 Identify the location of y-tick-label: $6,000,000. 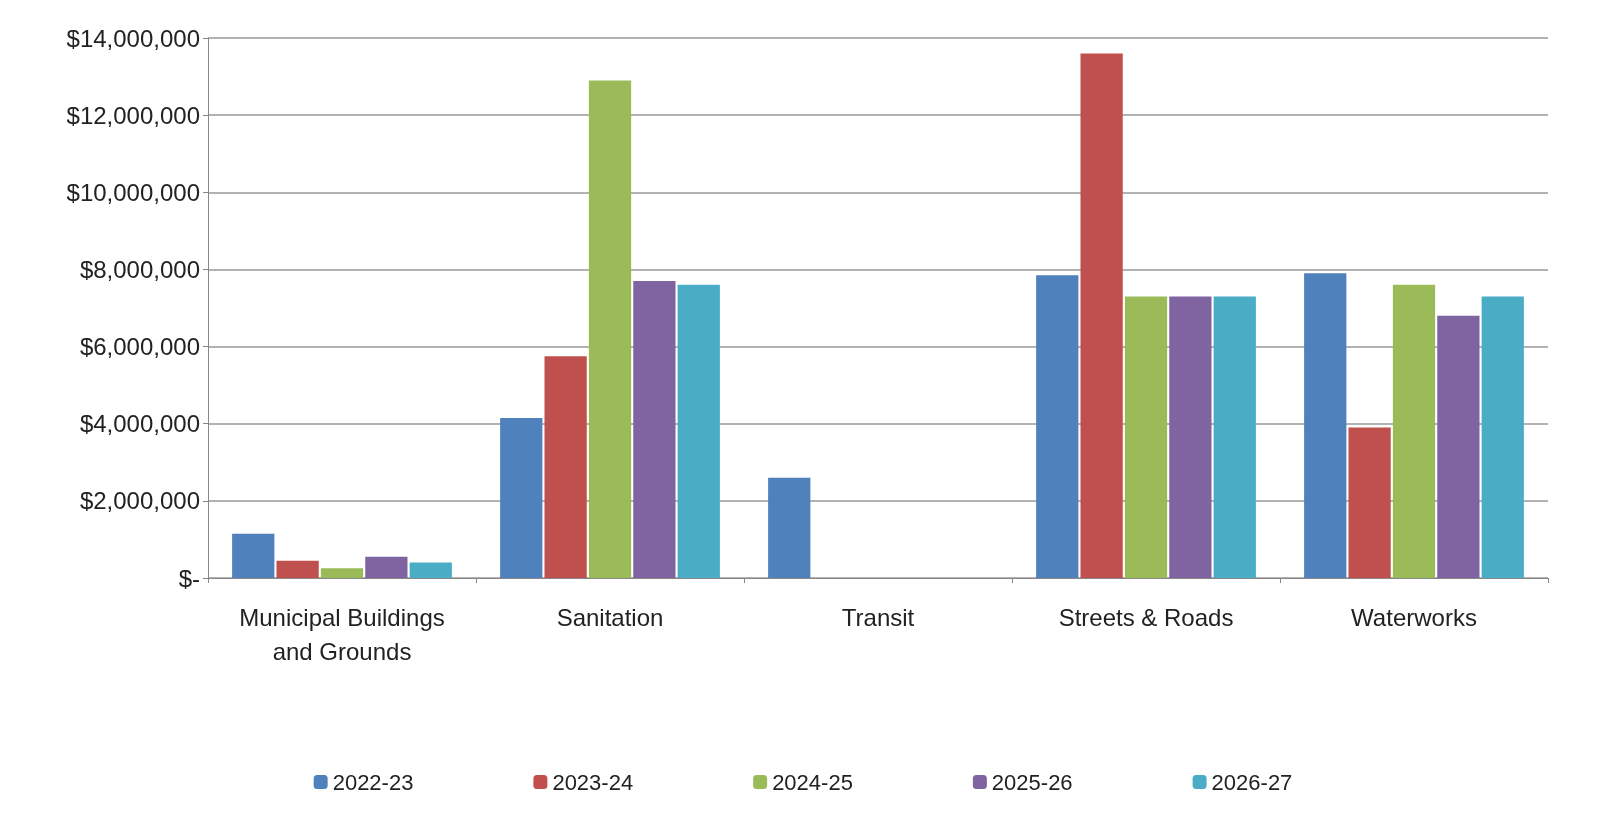
(139, 347).